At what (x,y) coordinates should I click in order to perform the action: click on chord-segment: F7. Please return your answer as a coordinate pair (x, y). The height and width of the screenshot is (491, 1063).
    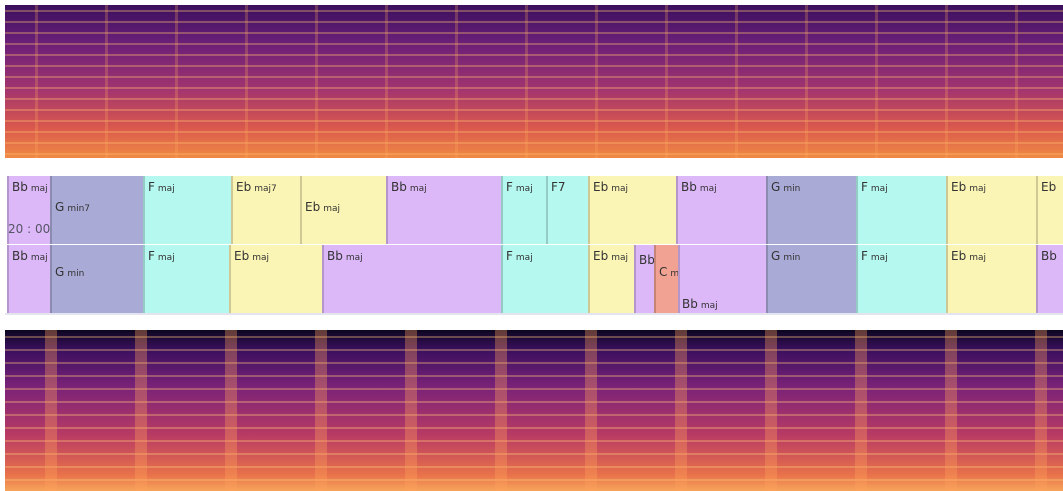
    Looking at the image, I should click on (567, 210).